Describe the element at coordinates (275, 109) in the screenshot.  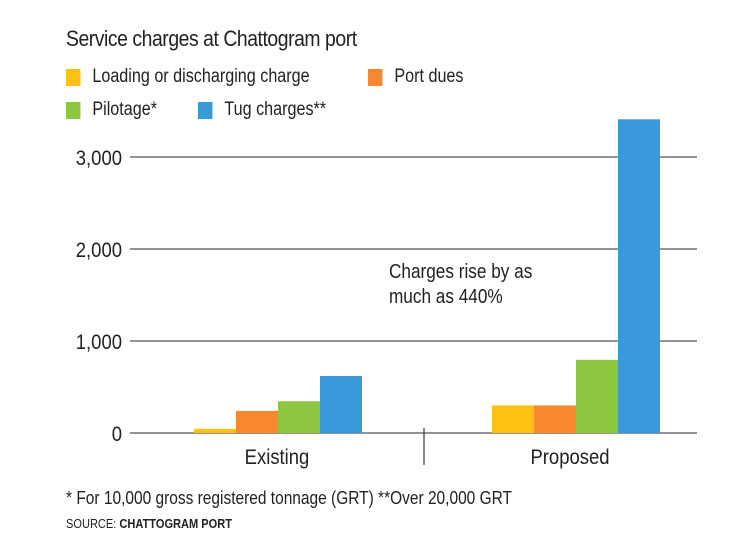
I see `legend-label: Tug charges**` at that location.